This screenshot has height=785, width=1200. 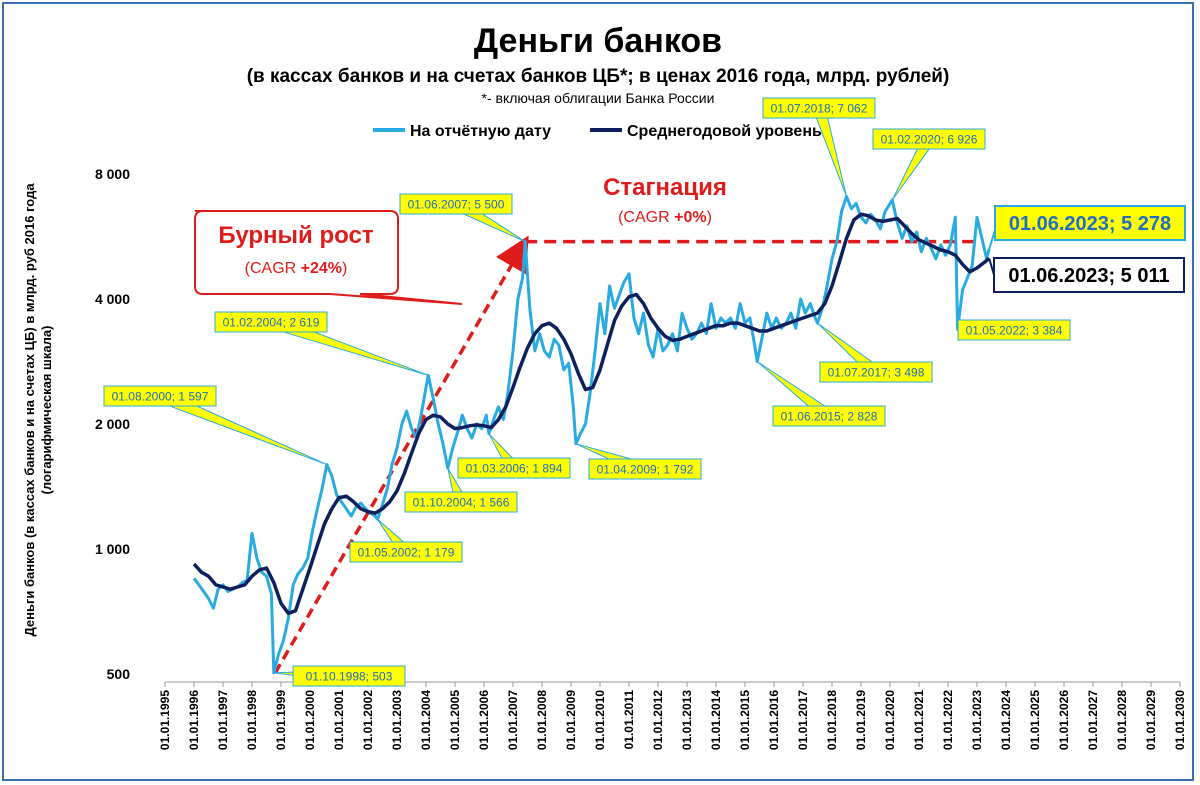 What do you see at coordinates (658, 720) in the screenshot?
I see `x-tick-label: 01.01.2012` at bounding box center [658, 720].